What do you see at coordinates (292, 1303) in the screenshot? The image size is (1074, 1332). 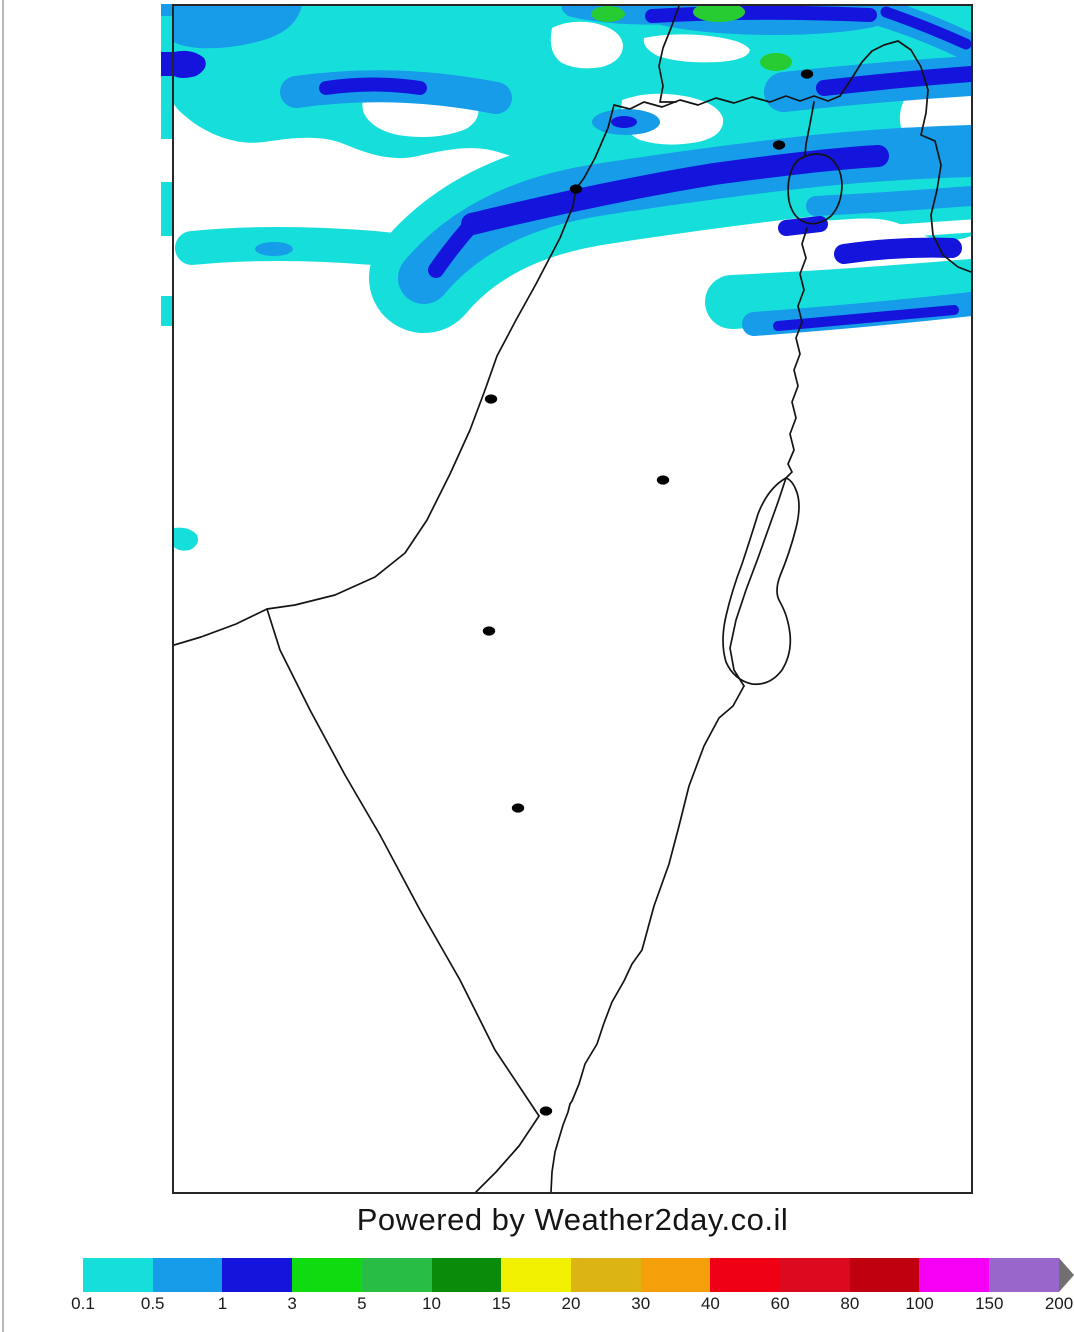 I see `legend-tick-label: 3` at bounding box center [292, 1303].